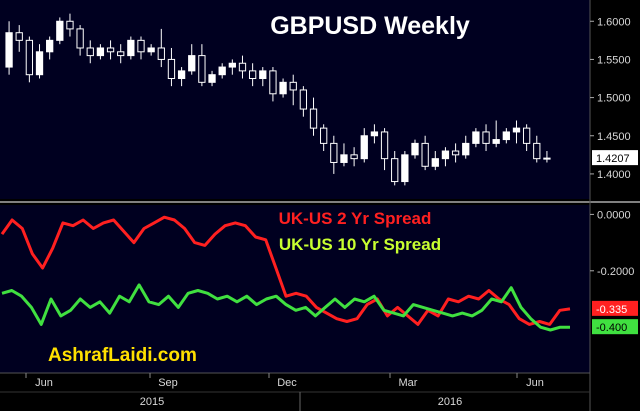 The width and height of the screenshot is (640, 411). Describe the element at coordinates (284, 392) in the screenshot. I see `time-axis: Jun Sep Dec Mar Jun 2015 2016` at that location.